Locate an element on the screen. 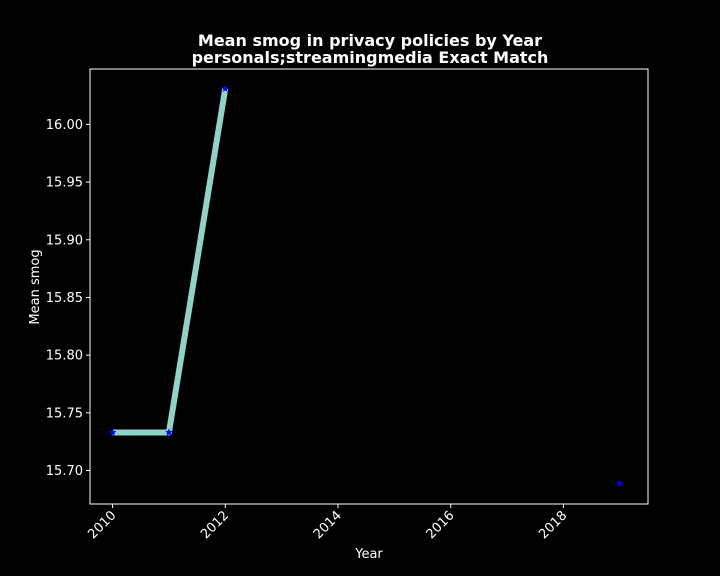 The height and width of the screenshot is (576, 720). x-tick-label: 2018 is located at coordinates (553, 525).